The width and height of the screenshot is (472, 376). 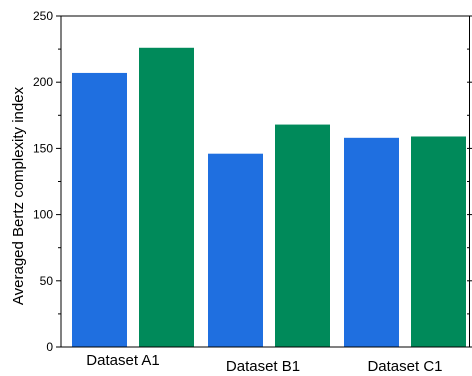 What do you see at coordinates (438, 241) in the screenshot?
I see `bar-series2-dataset-c1` at bounding box center [438, 241].